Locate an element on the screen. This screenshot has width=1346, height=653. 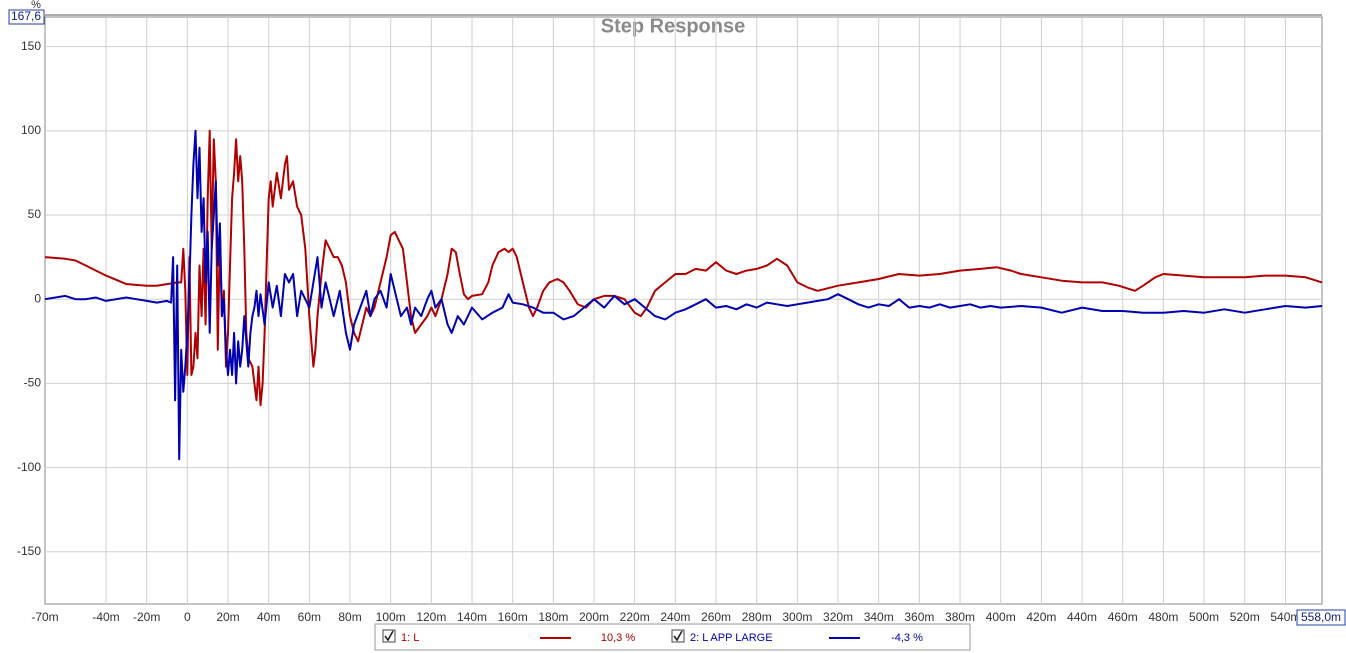
x-limit-label: 558,0m is located at coordinates (1321, 617).